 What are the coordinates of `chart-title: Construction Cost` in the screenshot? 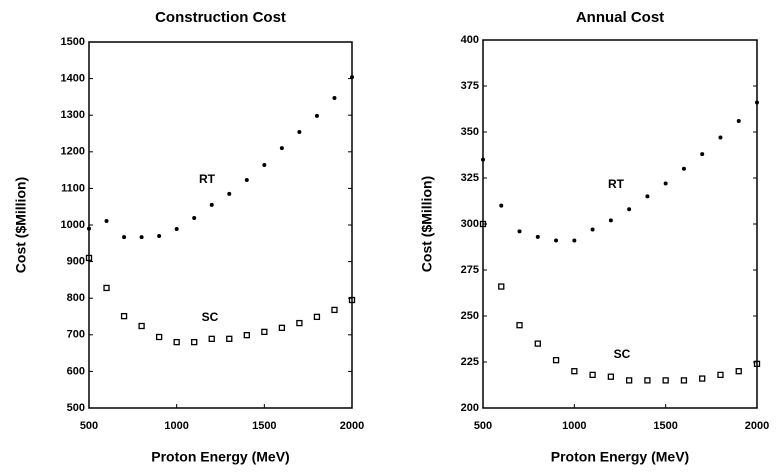 It's located at (220, 17).